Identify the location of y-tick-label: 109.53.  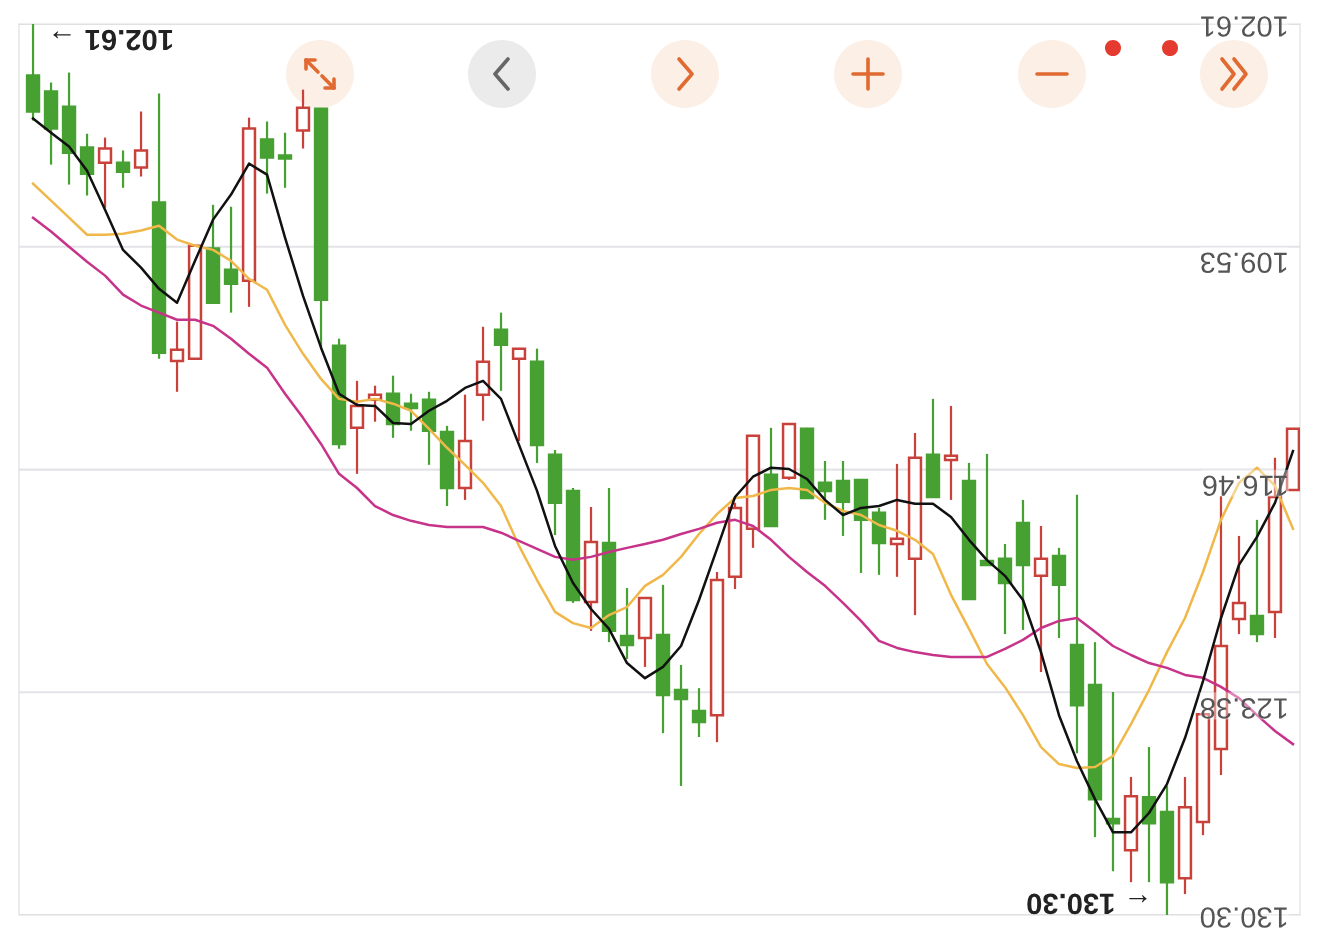
(1243, 263).